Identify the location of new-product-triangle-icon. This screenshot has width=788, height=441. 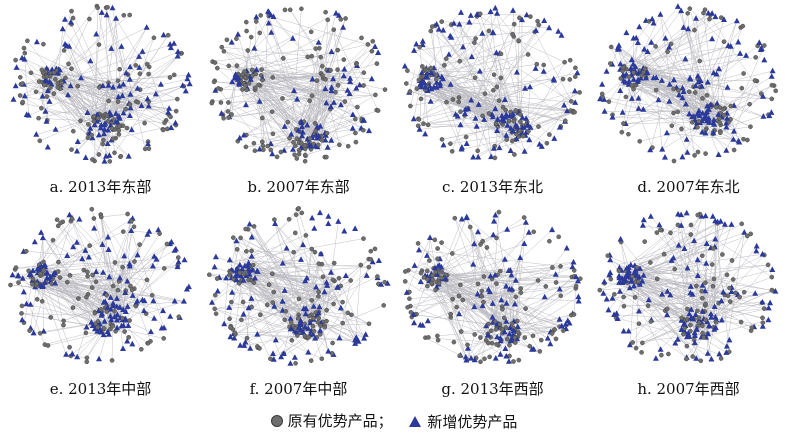
(415, 421).